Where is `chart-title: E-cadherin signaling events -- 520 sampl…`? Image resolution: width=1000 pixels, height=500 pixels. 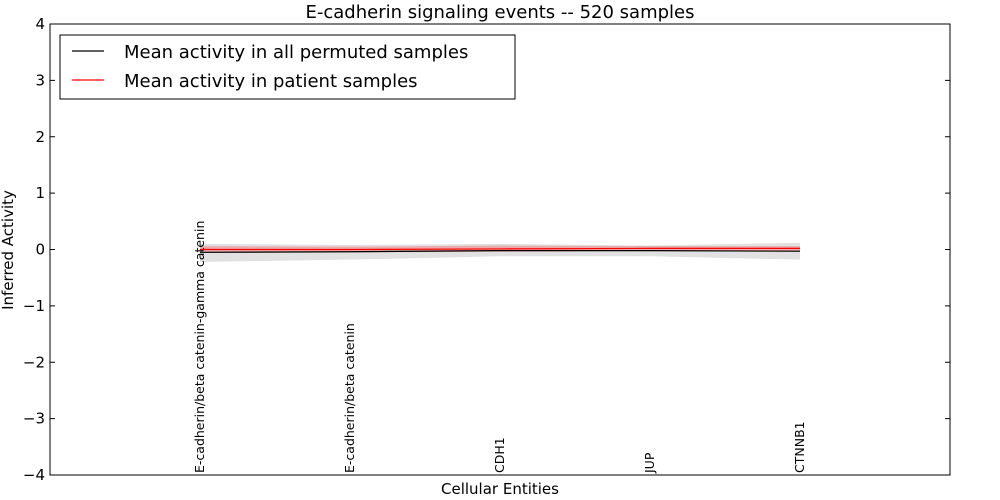
chart-title: E-cadherin signaling events -- 520 sampl… is located at coordinates (499, 12).